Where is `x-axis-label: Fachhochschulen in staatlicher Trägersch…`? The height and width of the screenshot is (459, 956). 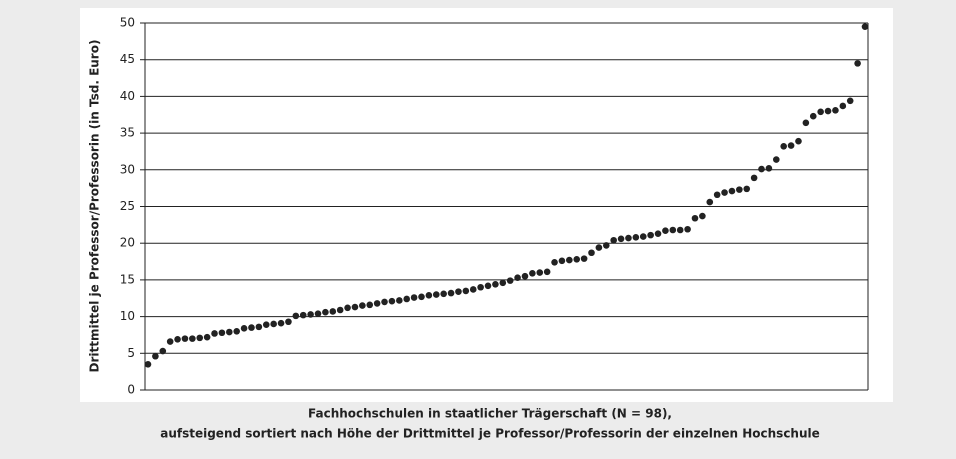
x-axis-label: Fachhochschulen in staatlicher Trägersch… is located at coordinates (490, 414).